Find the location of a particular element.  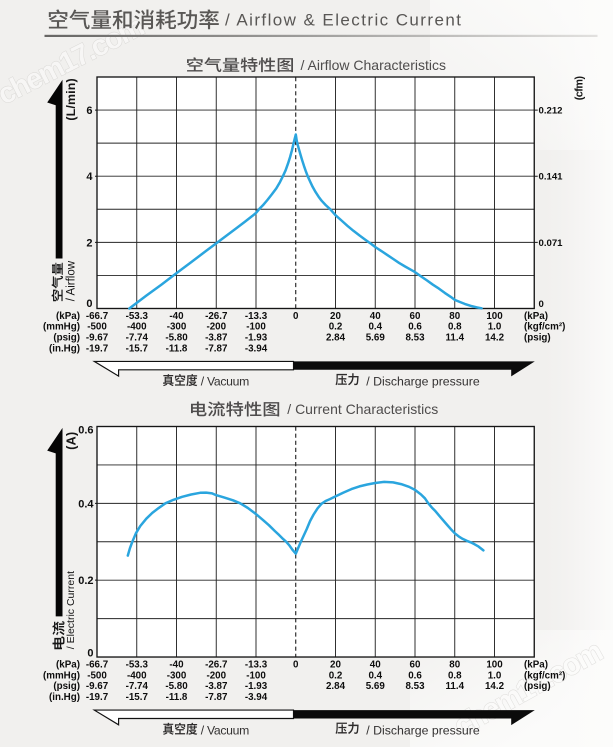

svg-text: 40 is located at coordinates (375, 316).